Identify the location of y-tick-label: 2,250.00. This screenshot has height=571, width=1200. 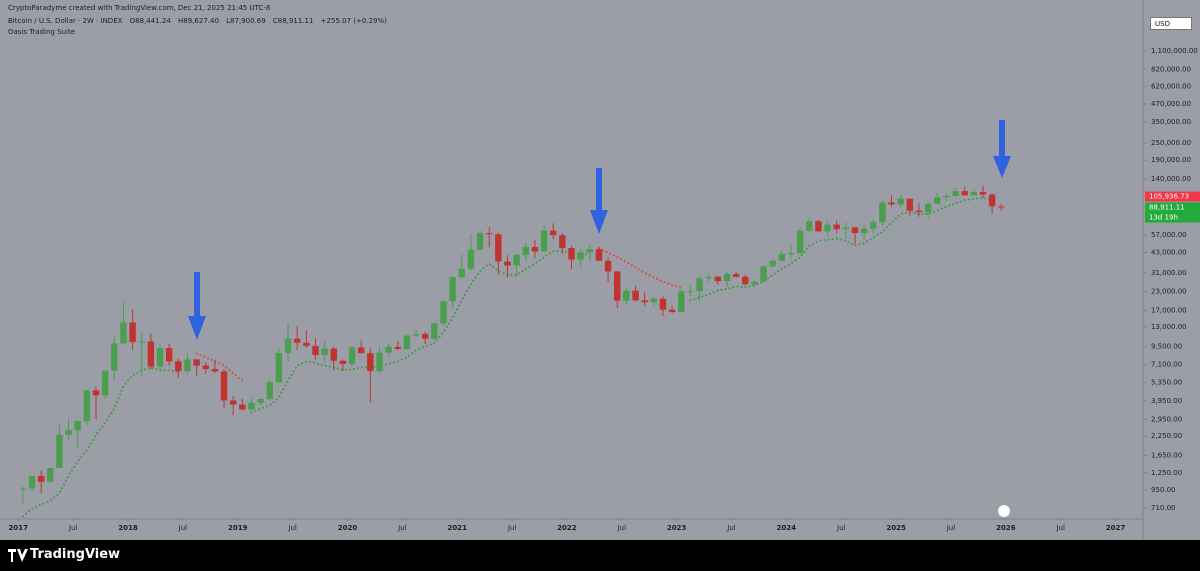
(1166, 436).